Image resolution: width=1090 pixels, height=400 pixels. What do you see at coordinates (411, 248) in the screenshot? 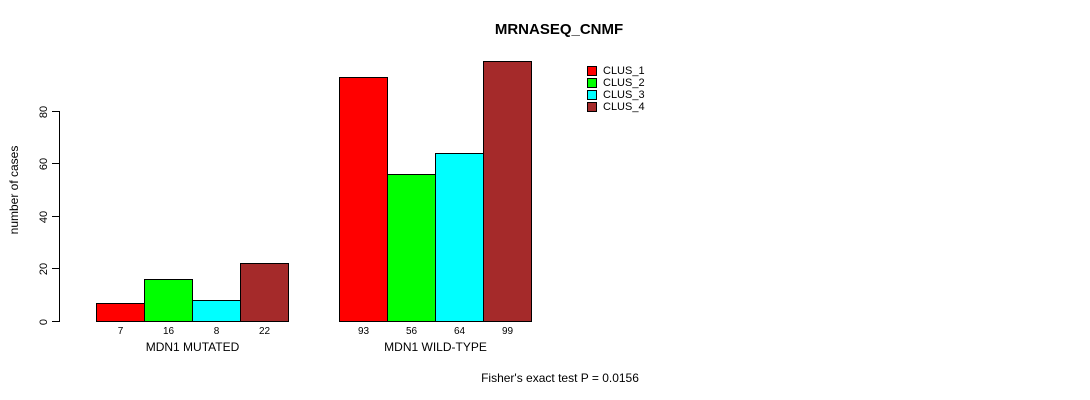
I see `bar-clus_2-mdn1-wild-type` at bounding box center [411, 248].